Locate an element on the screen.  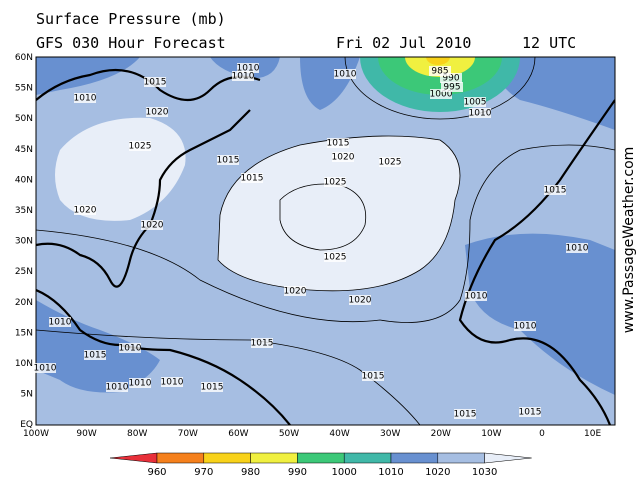
lon-label: 30W is located at coordinates (390, 434).